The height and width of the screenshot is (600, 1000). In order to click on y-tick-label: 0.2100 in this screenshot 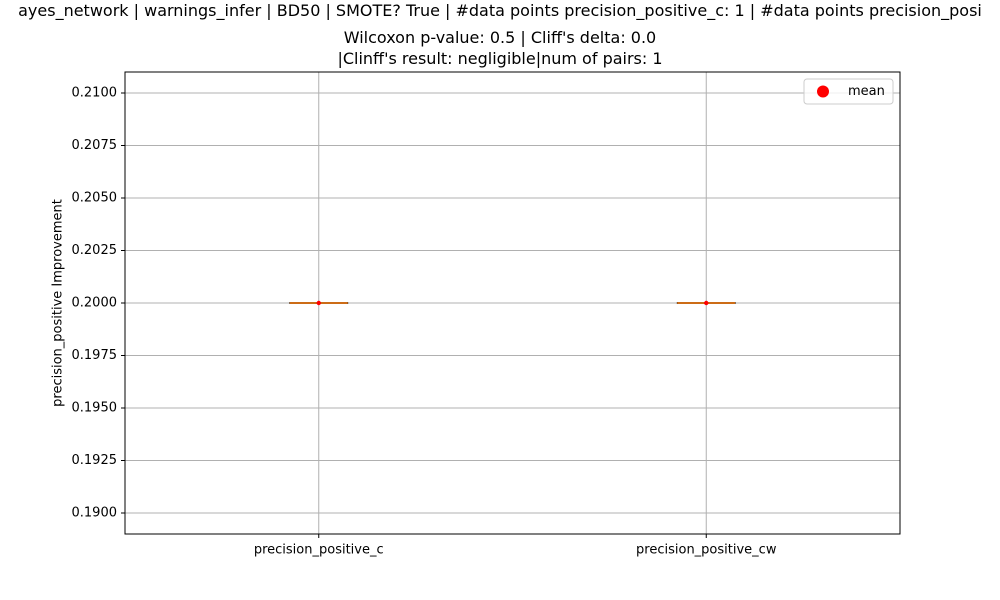, I will do `click(95, 93)`.